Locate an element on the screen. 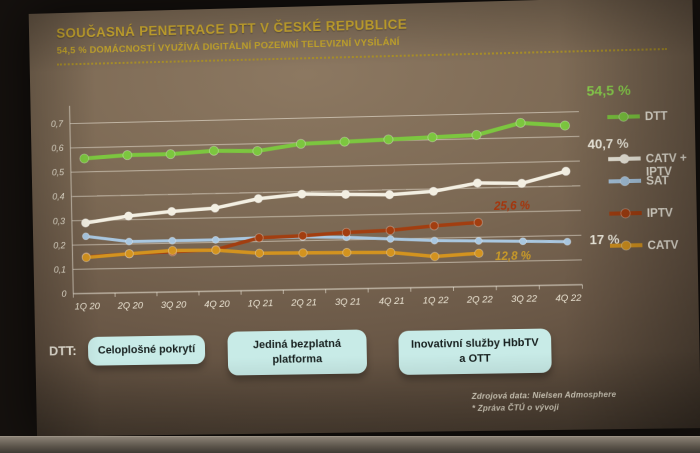  x-tick-label: 1Q 21 is located at coordinates (261, 302).